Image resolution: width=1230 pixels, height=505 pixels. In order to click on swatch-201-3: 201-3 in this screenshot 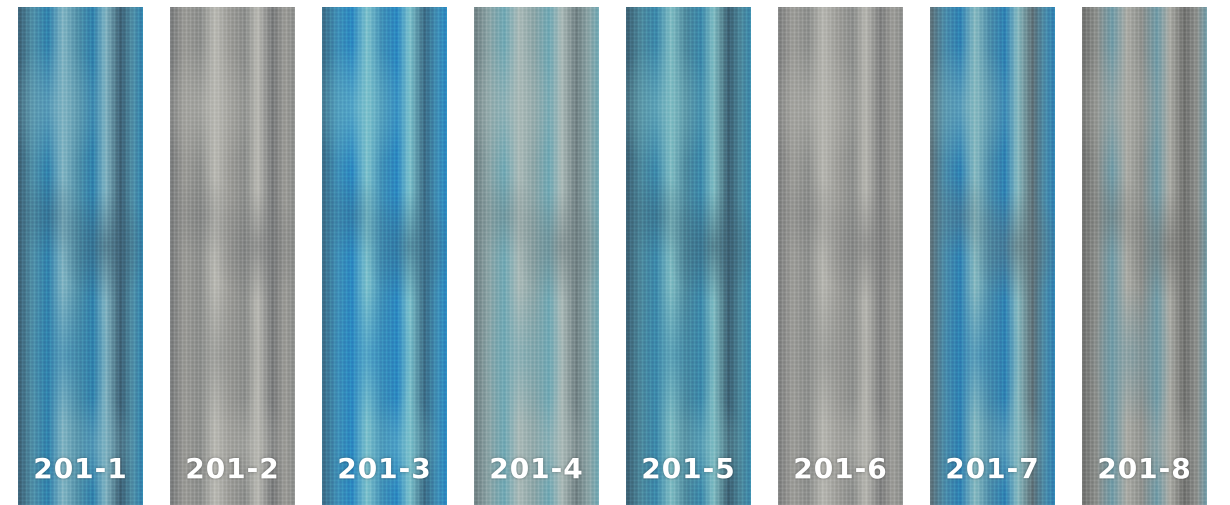, I will do `click(384, 256)`.